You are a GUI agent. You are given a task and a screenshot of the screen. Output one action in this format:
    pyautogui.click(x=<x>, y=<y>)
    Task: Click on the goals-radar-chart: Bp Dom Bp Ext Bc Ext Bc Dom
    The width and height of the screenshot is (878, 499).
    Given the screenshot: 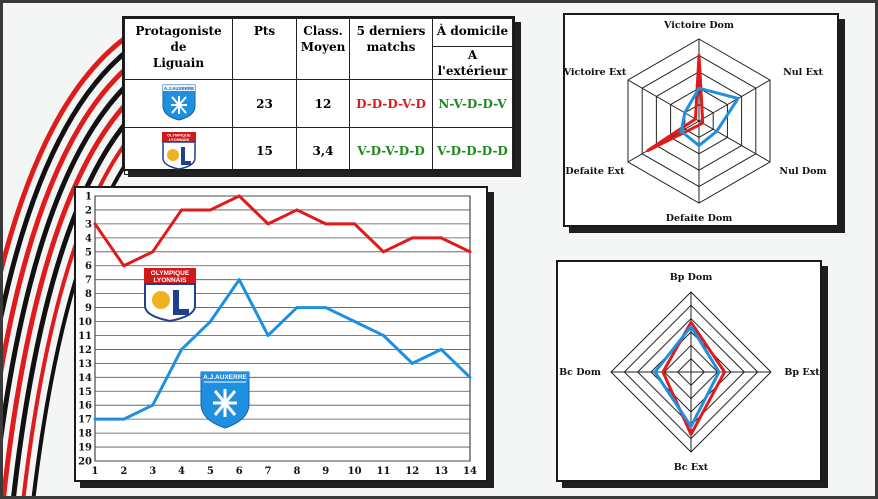 What is the action you would take?
    pyautogui.click(x=689, y=372)
    